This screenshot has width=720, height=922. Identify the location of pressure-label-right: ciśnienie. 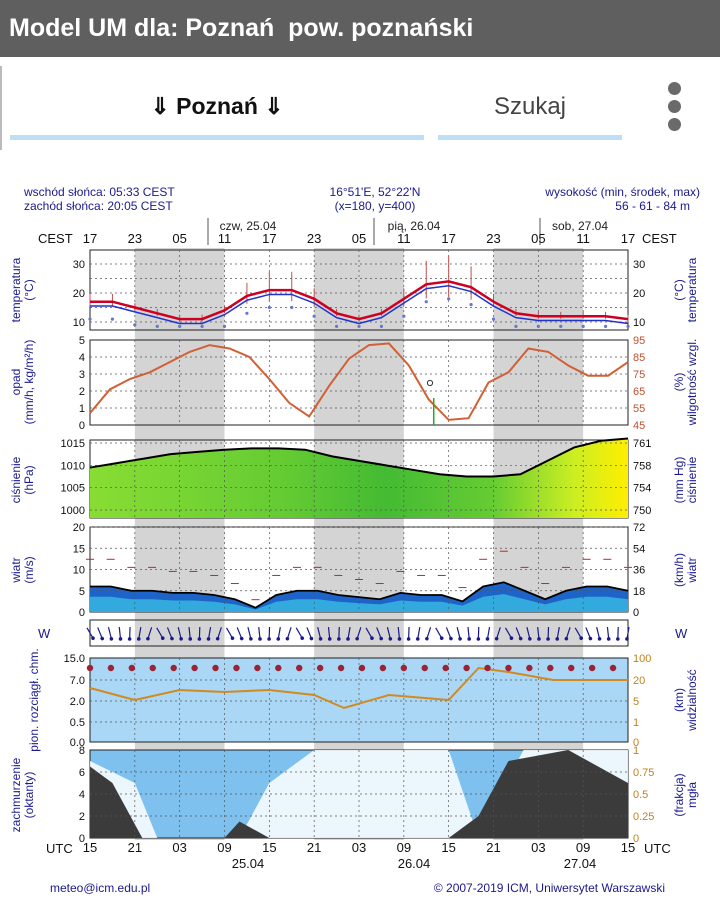
(692, 479).